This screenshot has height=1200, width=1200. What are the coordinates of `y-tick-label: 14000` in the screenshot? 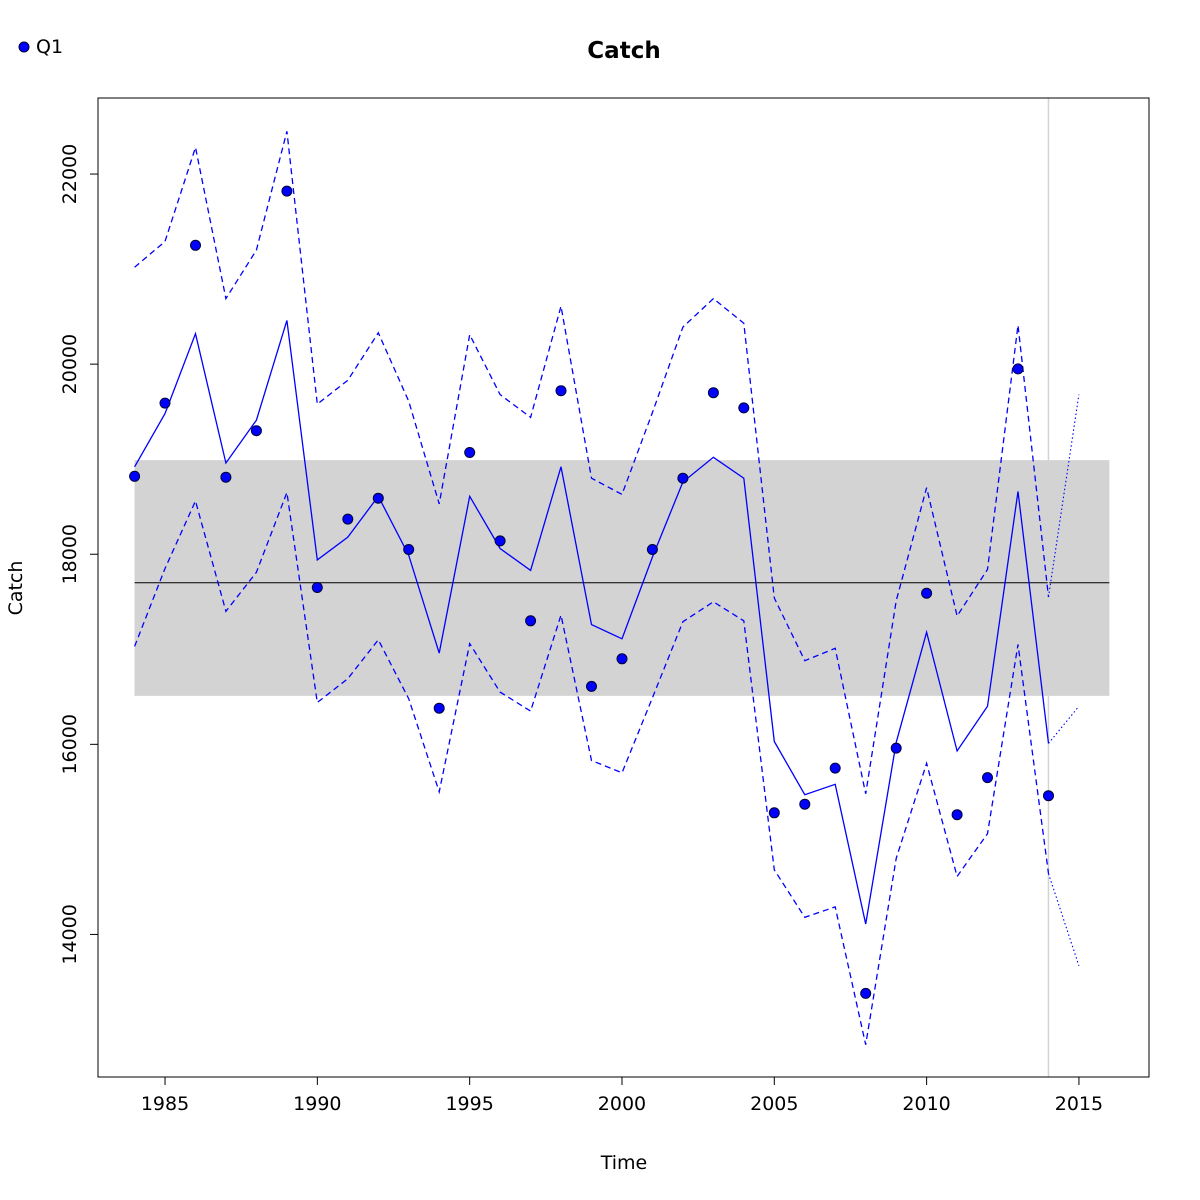 It's located at (70, 934).